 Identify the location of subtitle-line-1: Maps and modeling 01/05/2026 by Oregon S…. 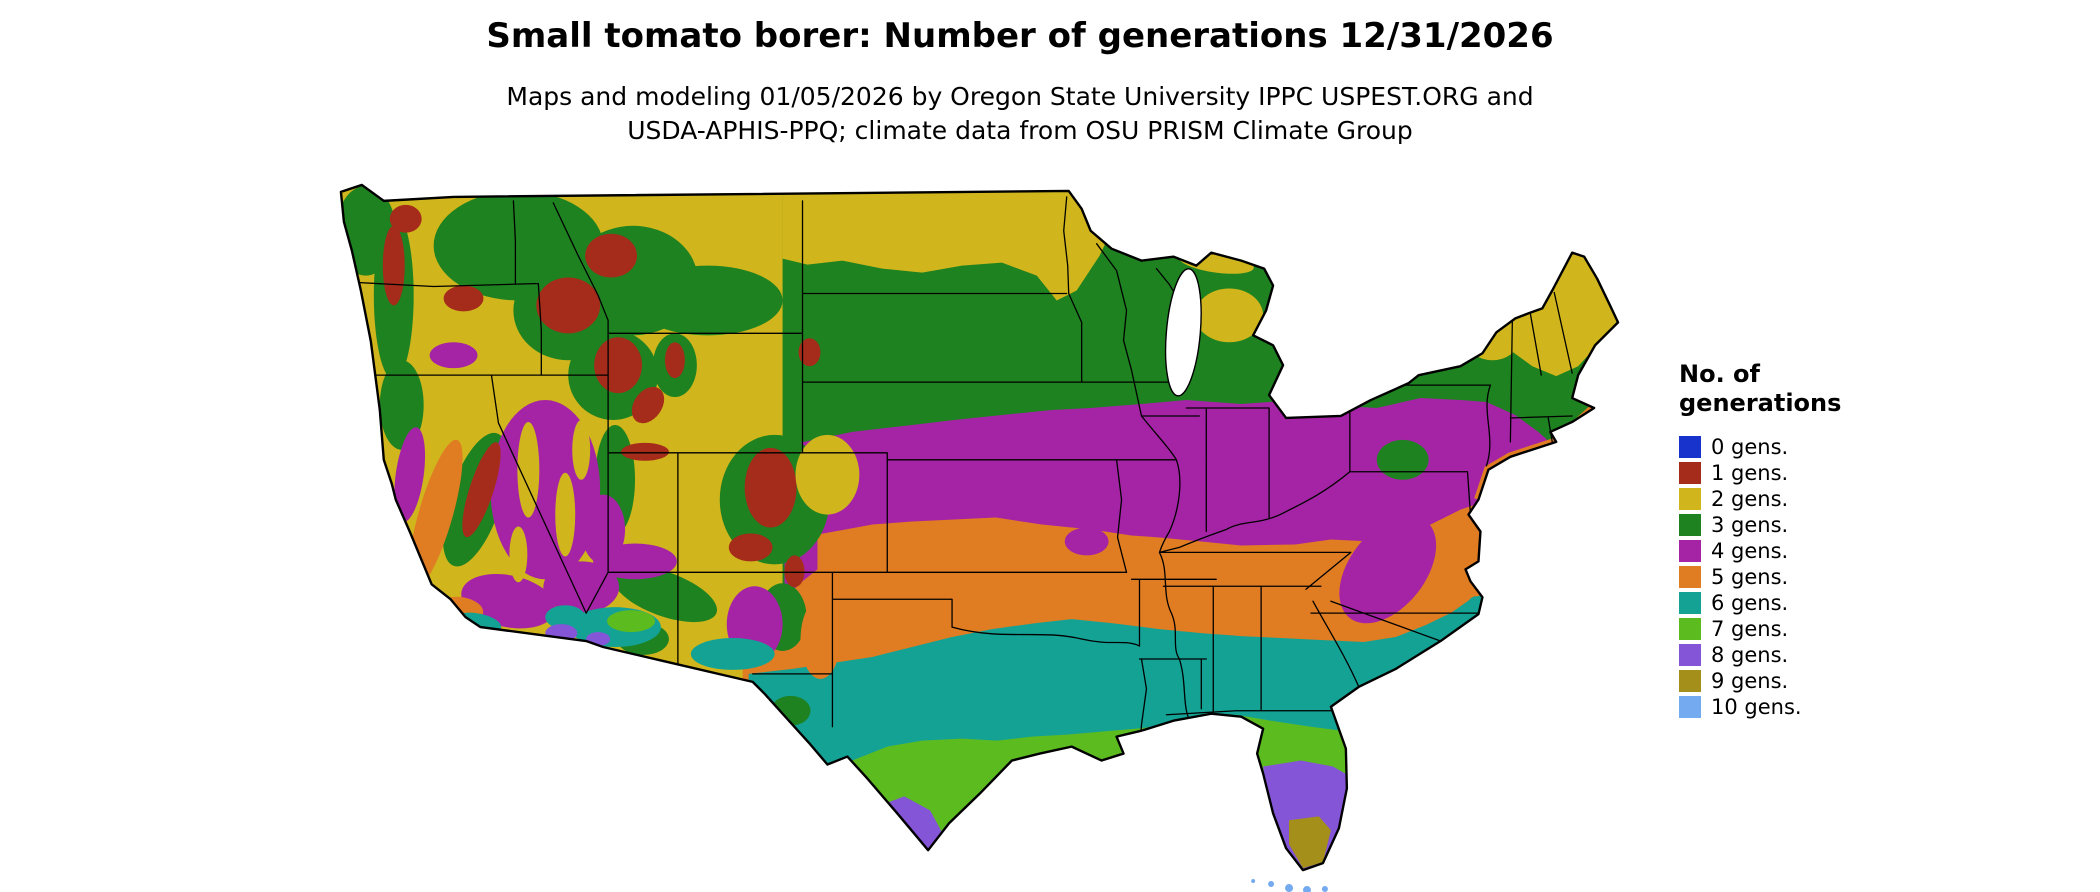
(1020, 96).